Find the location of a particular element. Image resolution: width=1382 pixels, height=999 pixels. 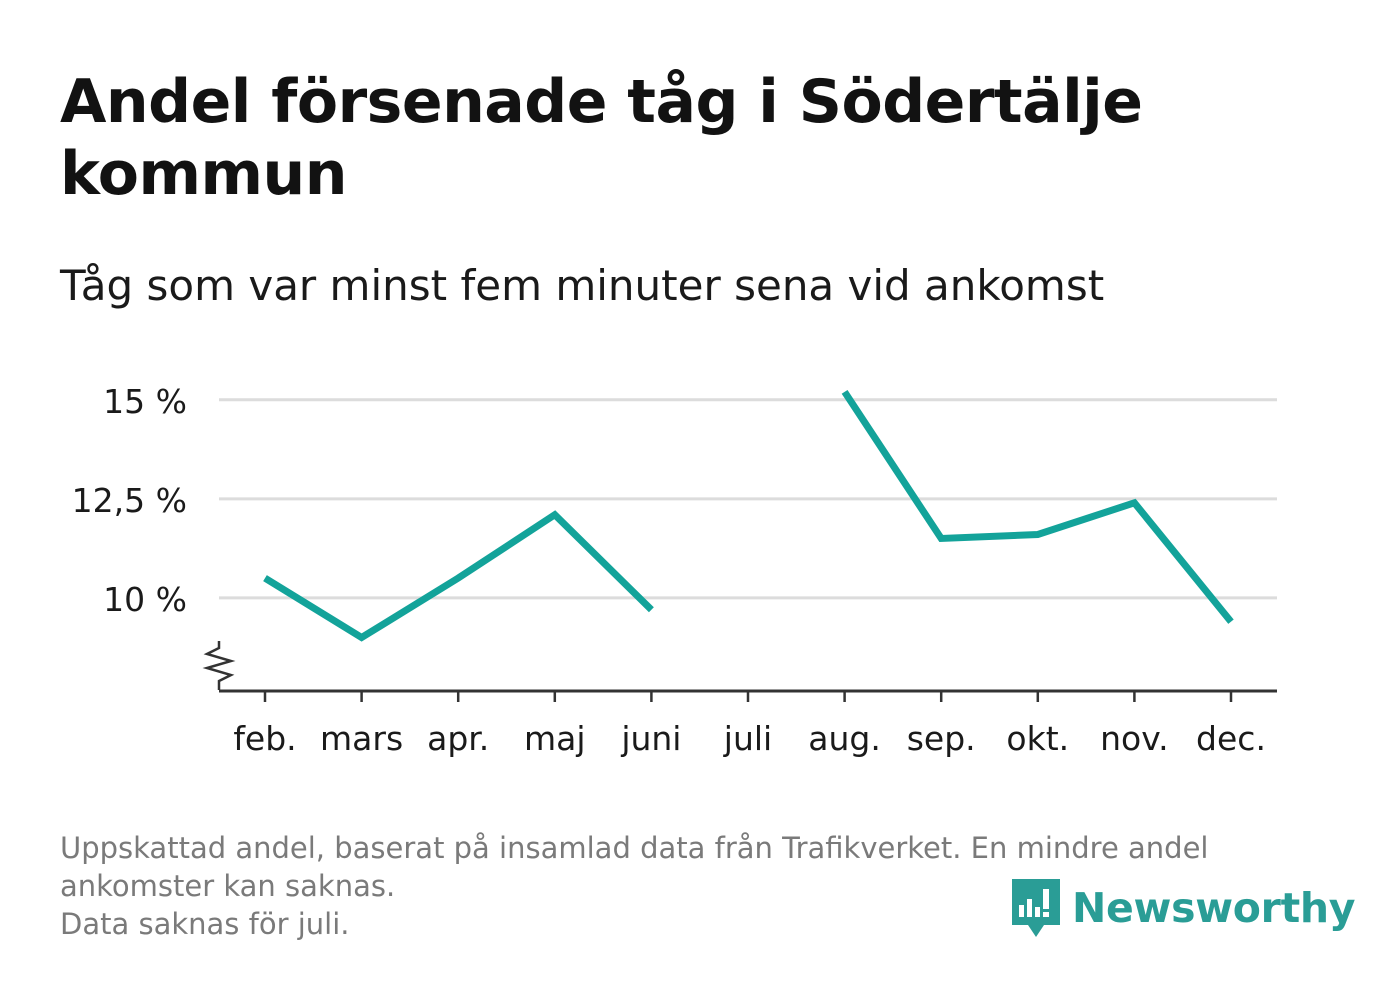

x-tick-label: sep. is located at coordinates (941, 738).